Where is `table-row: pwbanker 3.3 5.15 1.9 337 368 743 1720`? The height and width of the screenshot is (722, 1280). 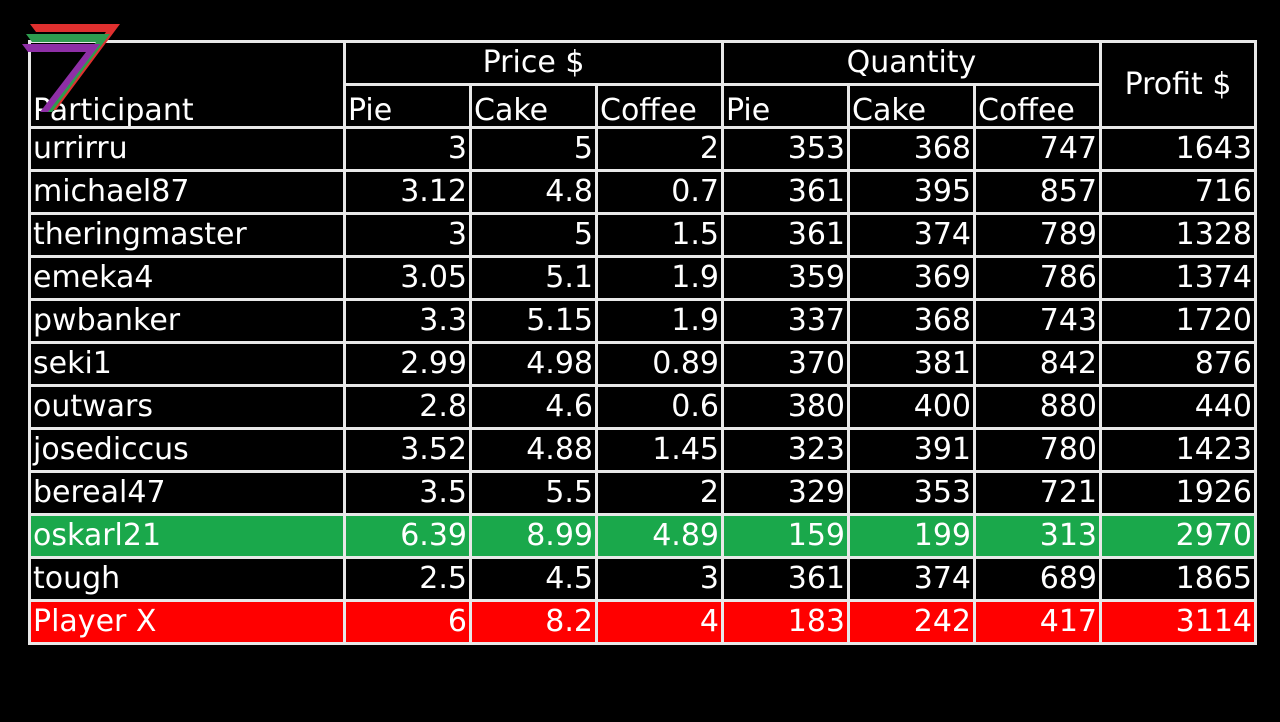 table-row: pwbanker 3.3 5.15 1.9 337 368 743 1720 is located at coordinates (642, 321).